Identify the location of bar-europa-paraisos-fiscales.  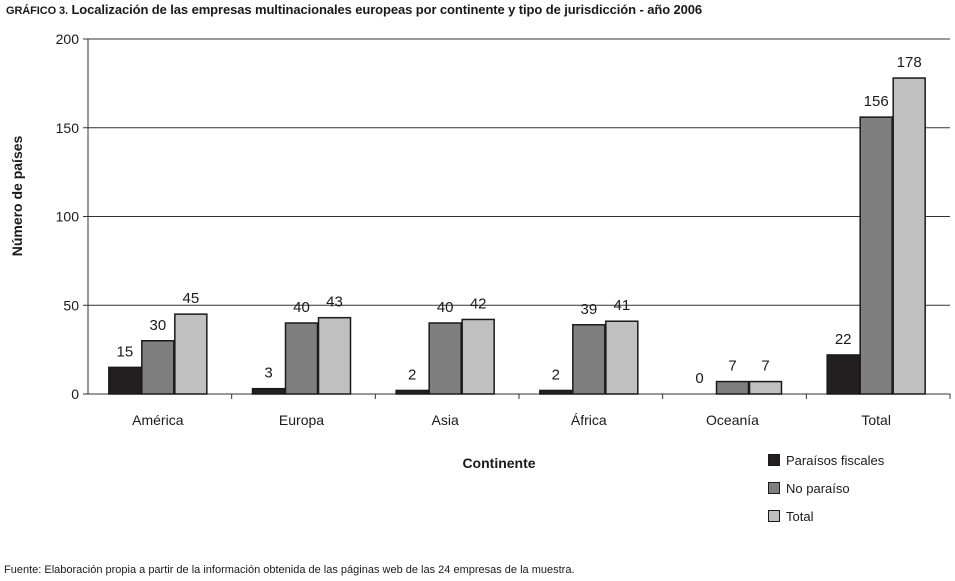
(268, 391).